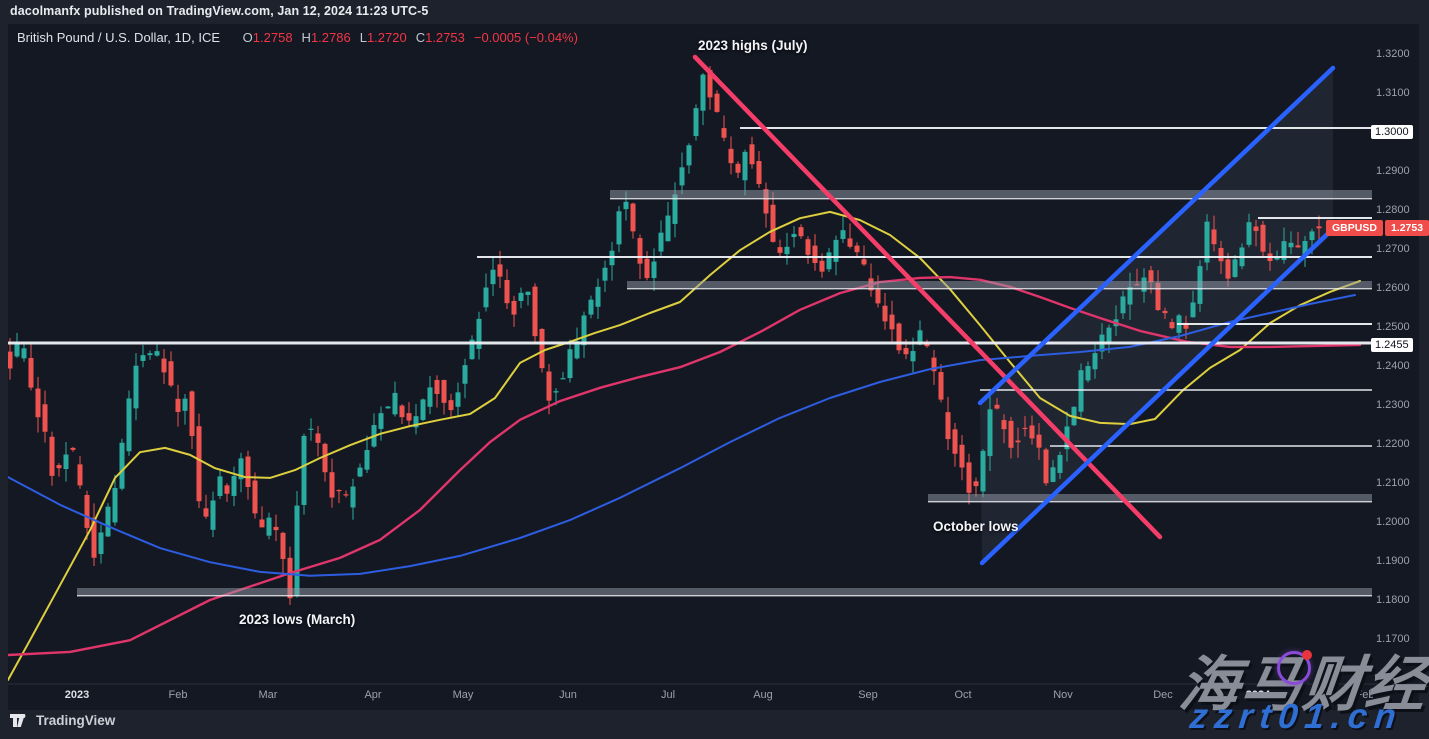 This screenshot has width=1429, height=739. What do you see at coordinates (1406, 228) in the screenshot?
I see `last-price-value: 1.2753` at bounding box center [1406, 228].